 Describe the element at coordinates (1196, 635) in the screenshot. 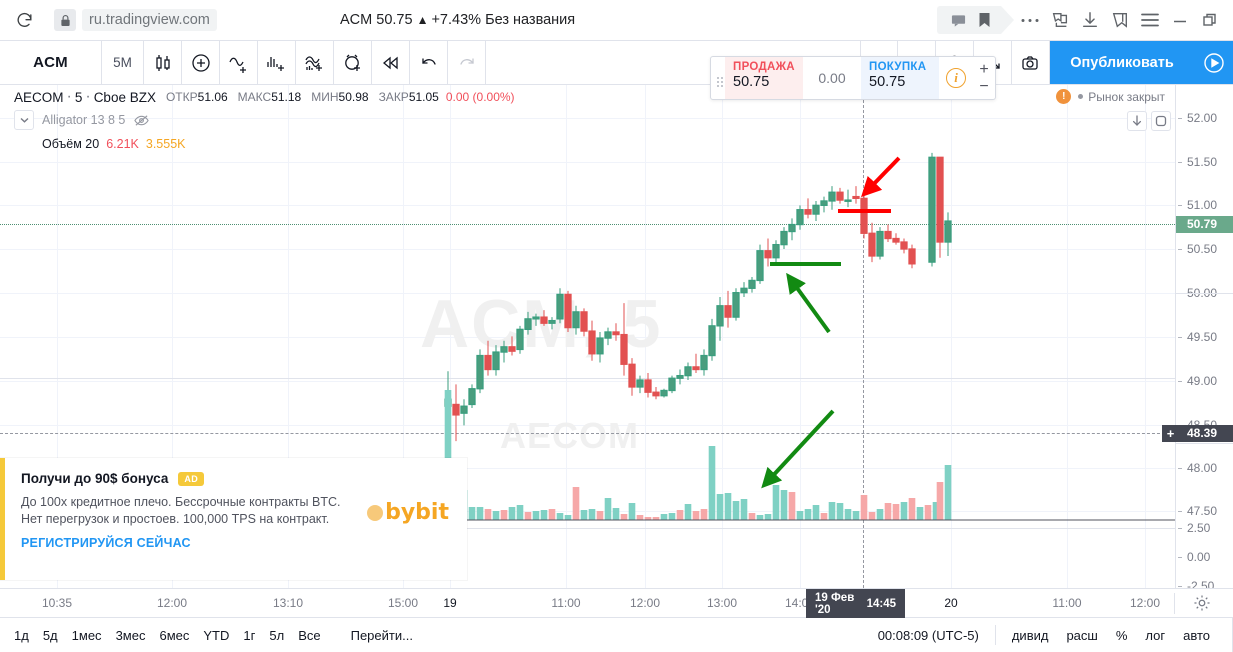

I see `footer-option: авто` at that location.